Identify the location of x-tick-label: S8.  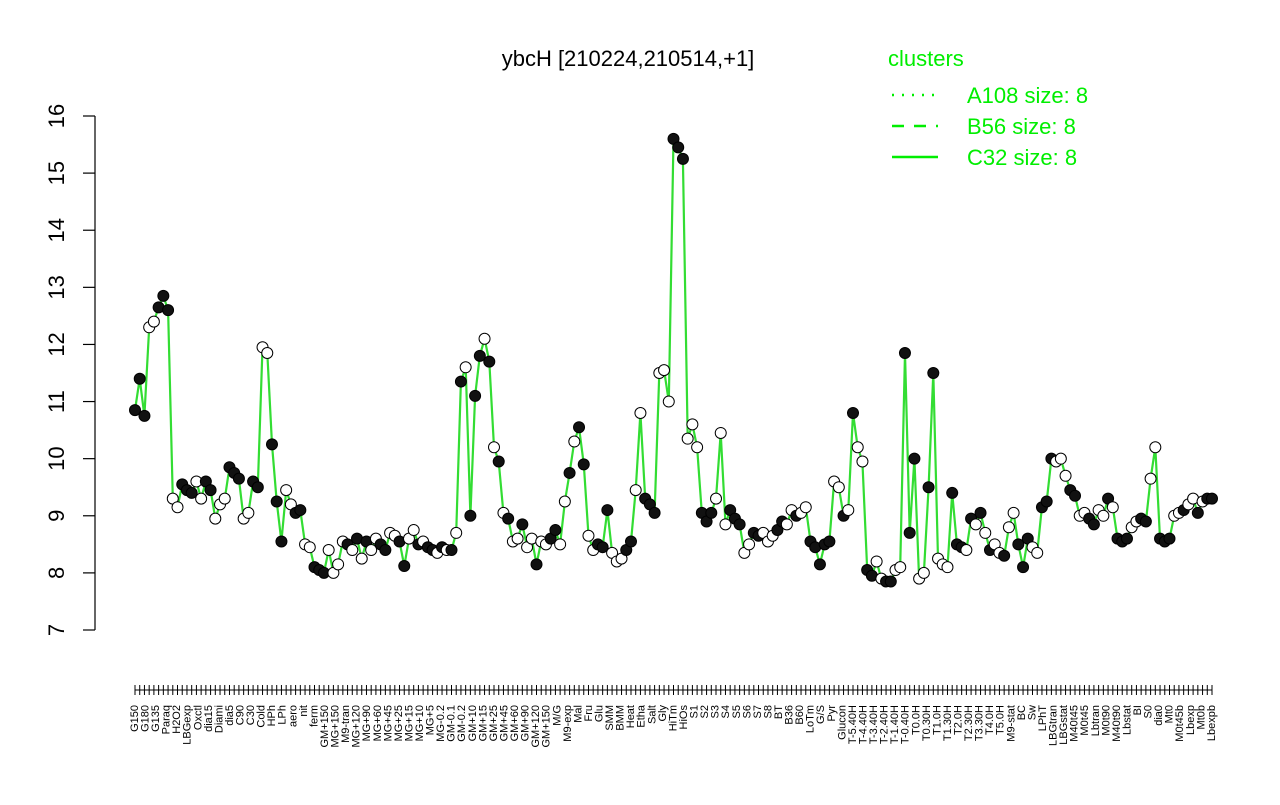
(768, 711).